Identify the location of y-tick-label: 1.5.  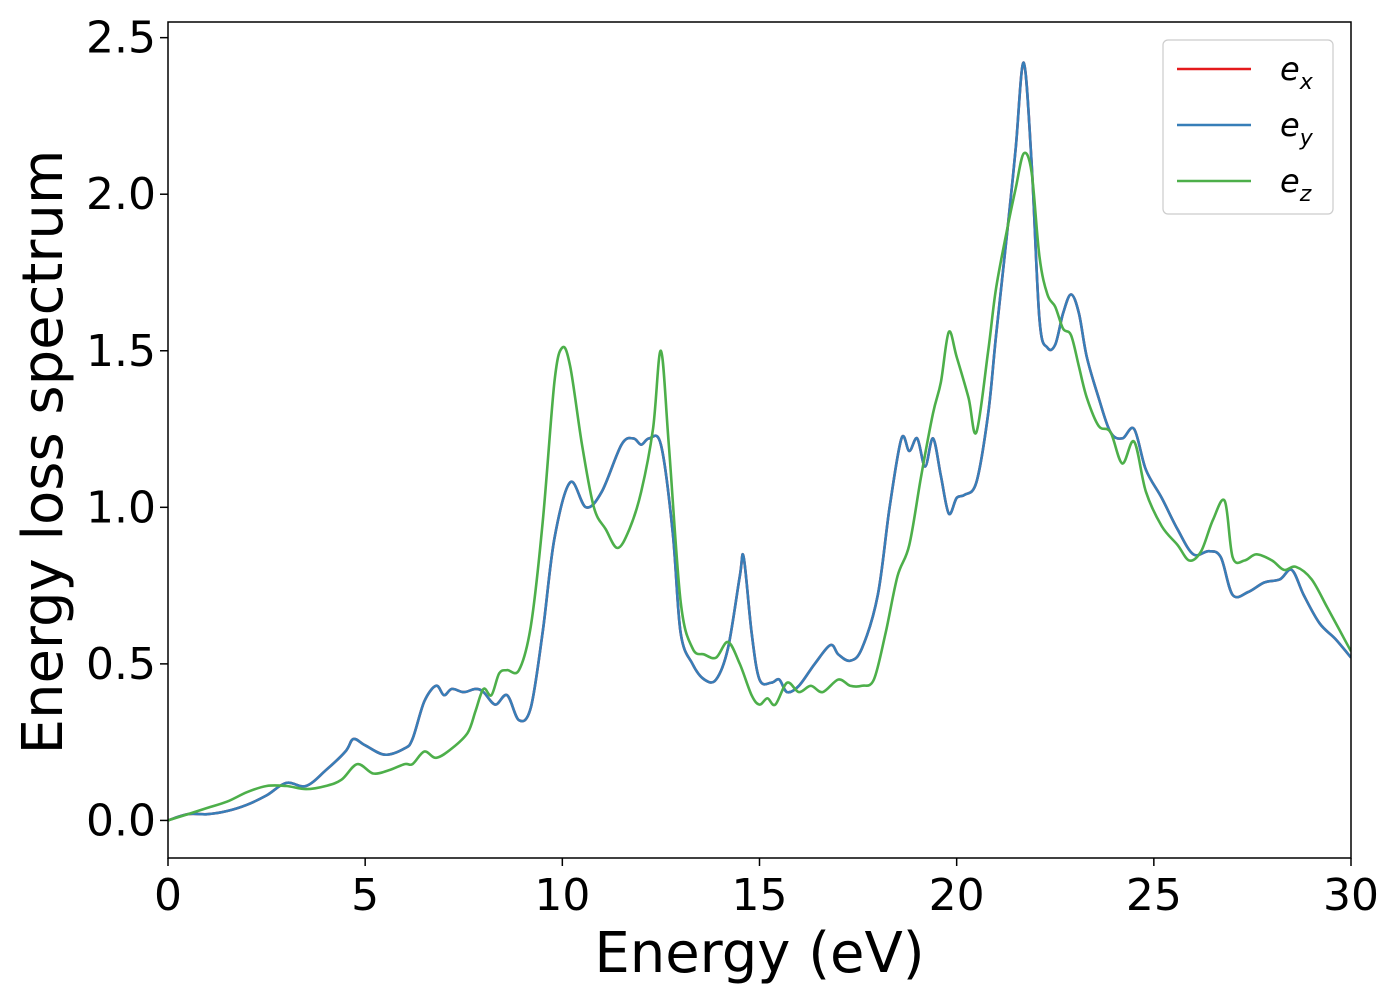
(121, 351).